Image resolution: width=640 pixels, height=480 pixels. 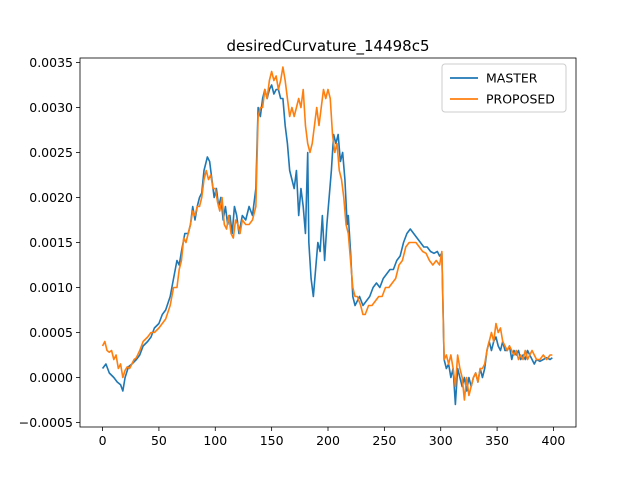 I want to click on x-tick-label: 300, so click(x=441, y=440).